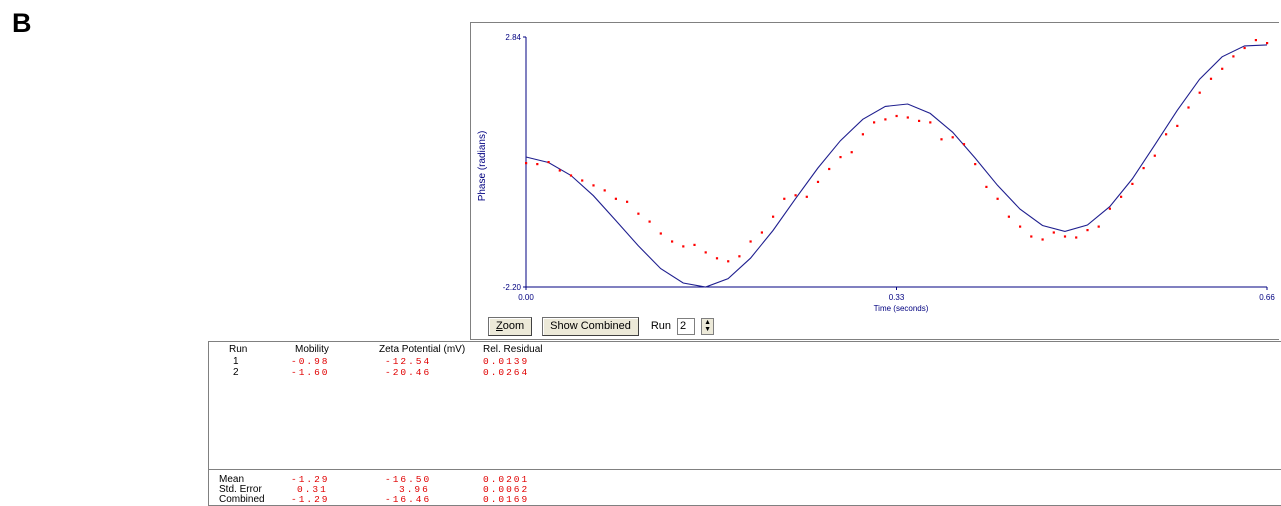 The image size is (1281, 506). What do you see at coordinates (708, 329) in the screenshot?
I see `spinner-down-icon: ▼` at bounding box center [708, 329].